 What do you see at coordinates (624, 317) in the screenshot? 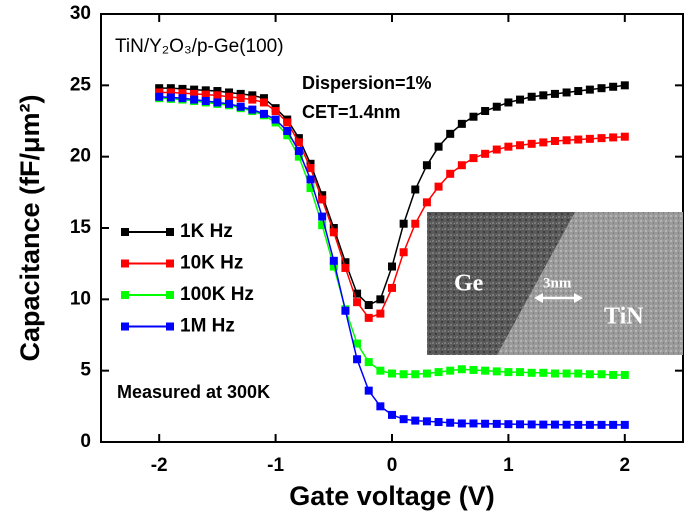
I see `inset-label: TiN` at bounding box center [624, 317].